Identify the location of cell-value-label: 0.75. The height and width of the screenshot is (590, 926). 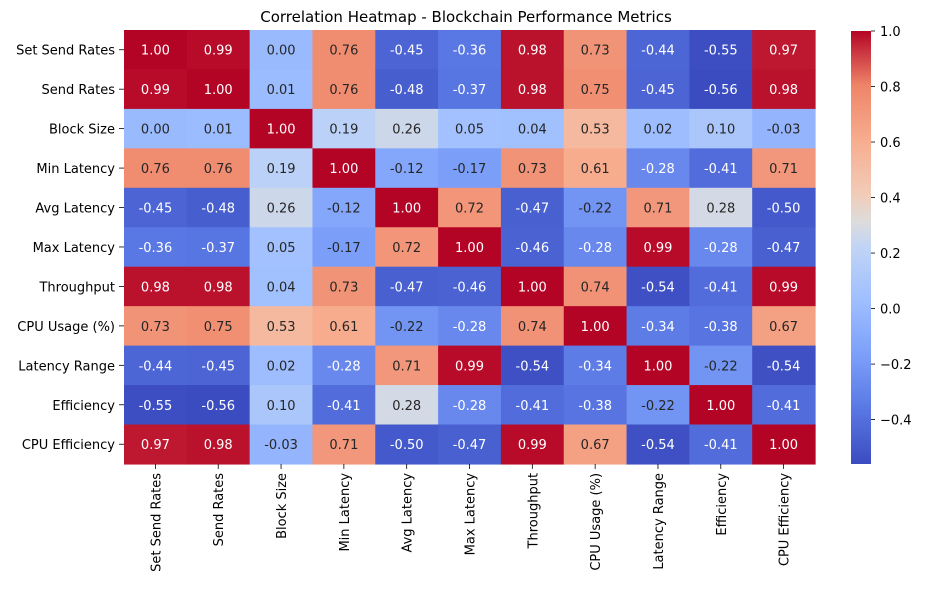
(218, 327).